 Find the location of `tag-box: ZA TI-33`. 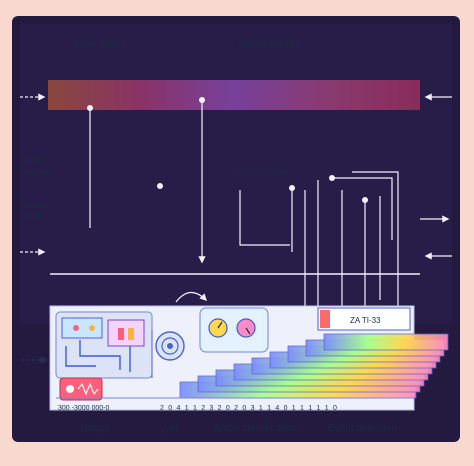

tag-box: ZA TI-33 is located at coordinates (364, 319).